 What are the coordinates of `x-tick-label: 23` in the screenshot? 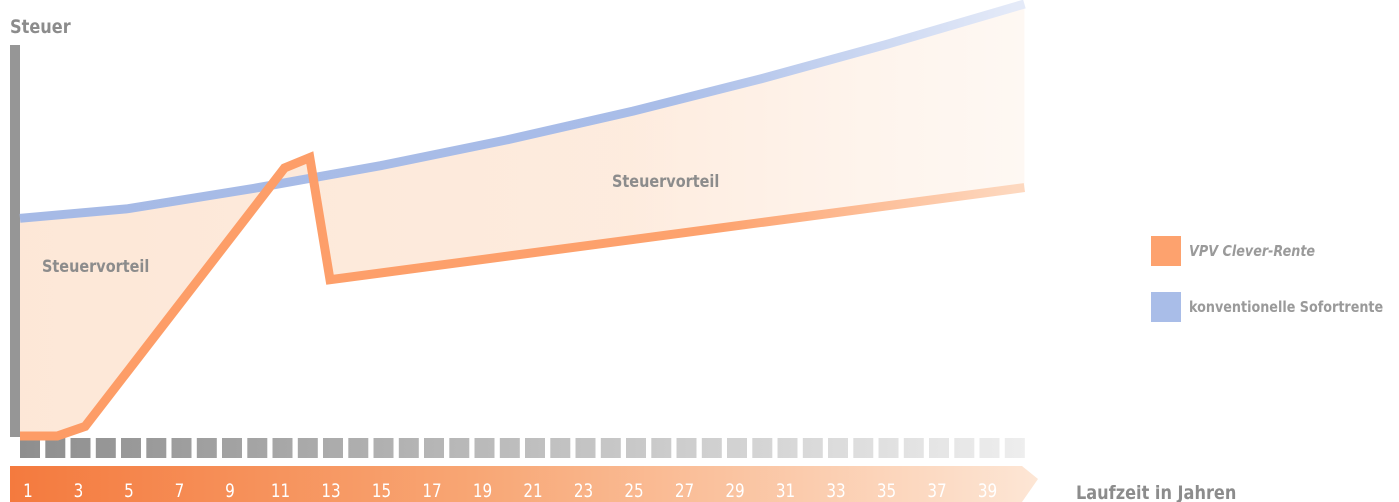 It's located at (583, 491).